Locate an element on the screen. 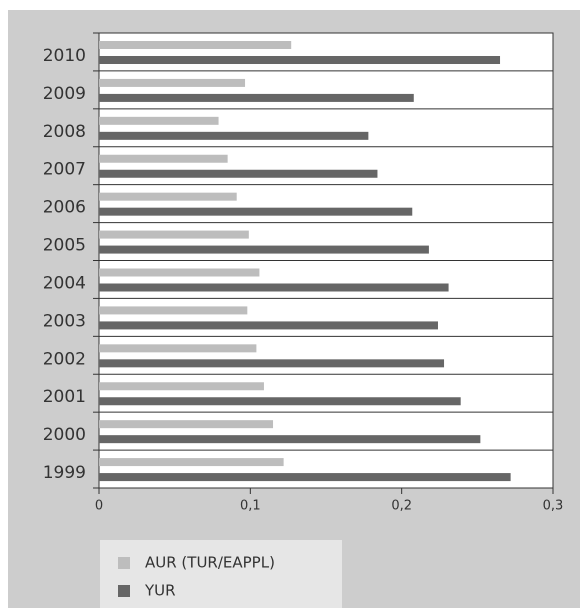 Image resolution: width=580 pixels, height=608 pixels. y-tick-label: 2004 is located at coordinates (64, 283).